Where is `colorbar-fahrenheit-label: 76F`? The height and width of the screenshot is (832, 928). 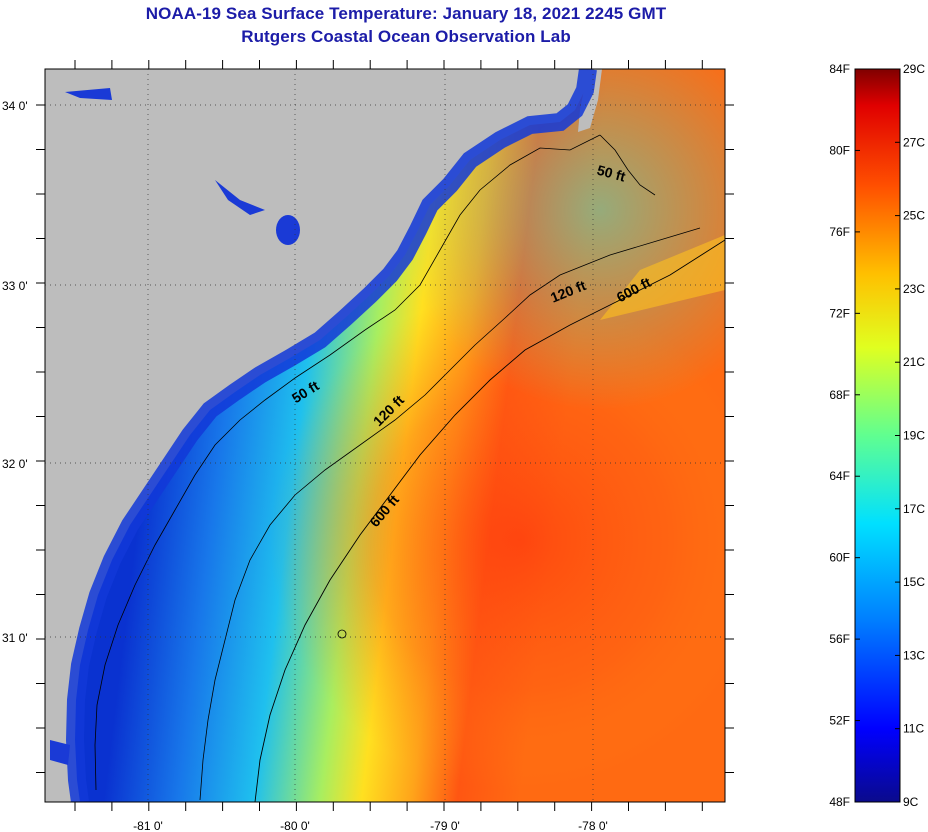
colorbar-fahrenheit-label: 76F is located at coordinates (839, 232).